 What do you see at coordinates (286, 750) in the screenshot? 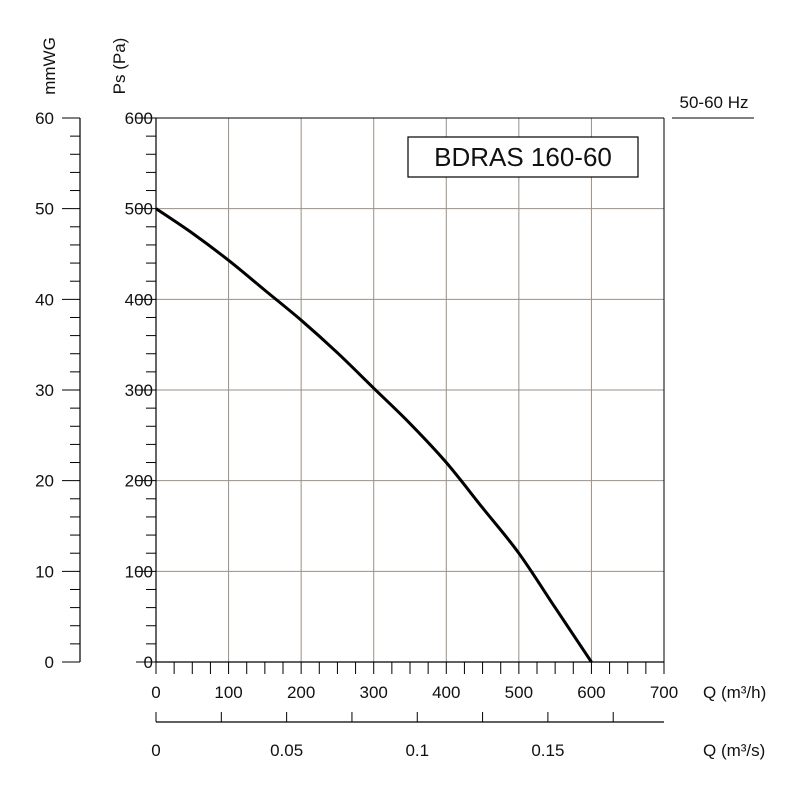
I see `x2-tick-label: 0.05` at bounding box center [286, 750].